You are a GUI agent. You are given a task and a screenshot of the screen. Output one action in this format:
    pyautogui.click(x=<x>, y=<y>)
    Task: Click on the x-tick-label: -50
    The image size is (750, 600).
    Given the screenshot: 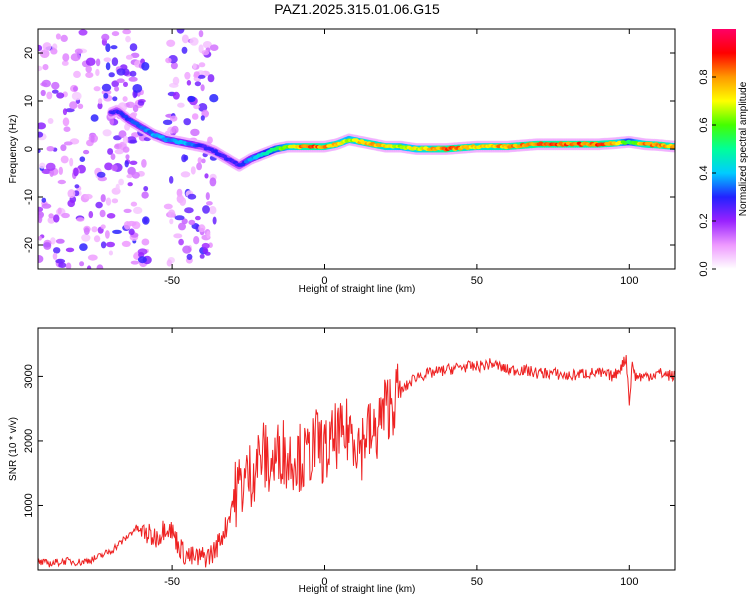 What is the action you would take?
    pyautogui.click(x=172, y=281)
    